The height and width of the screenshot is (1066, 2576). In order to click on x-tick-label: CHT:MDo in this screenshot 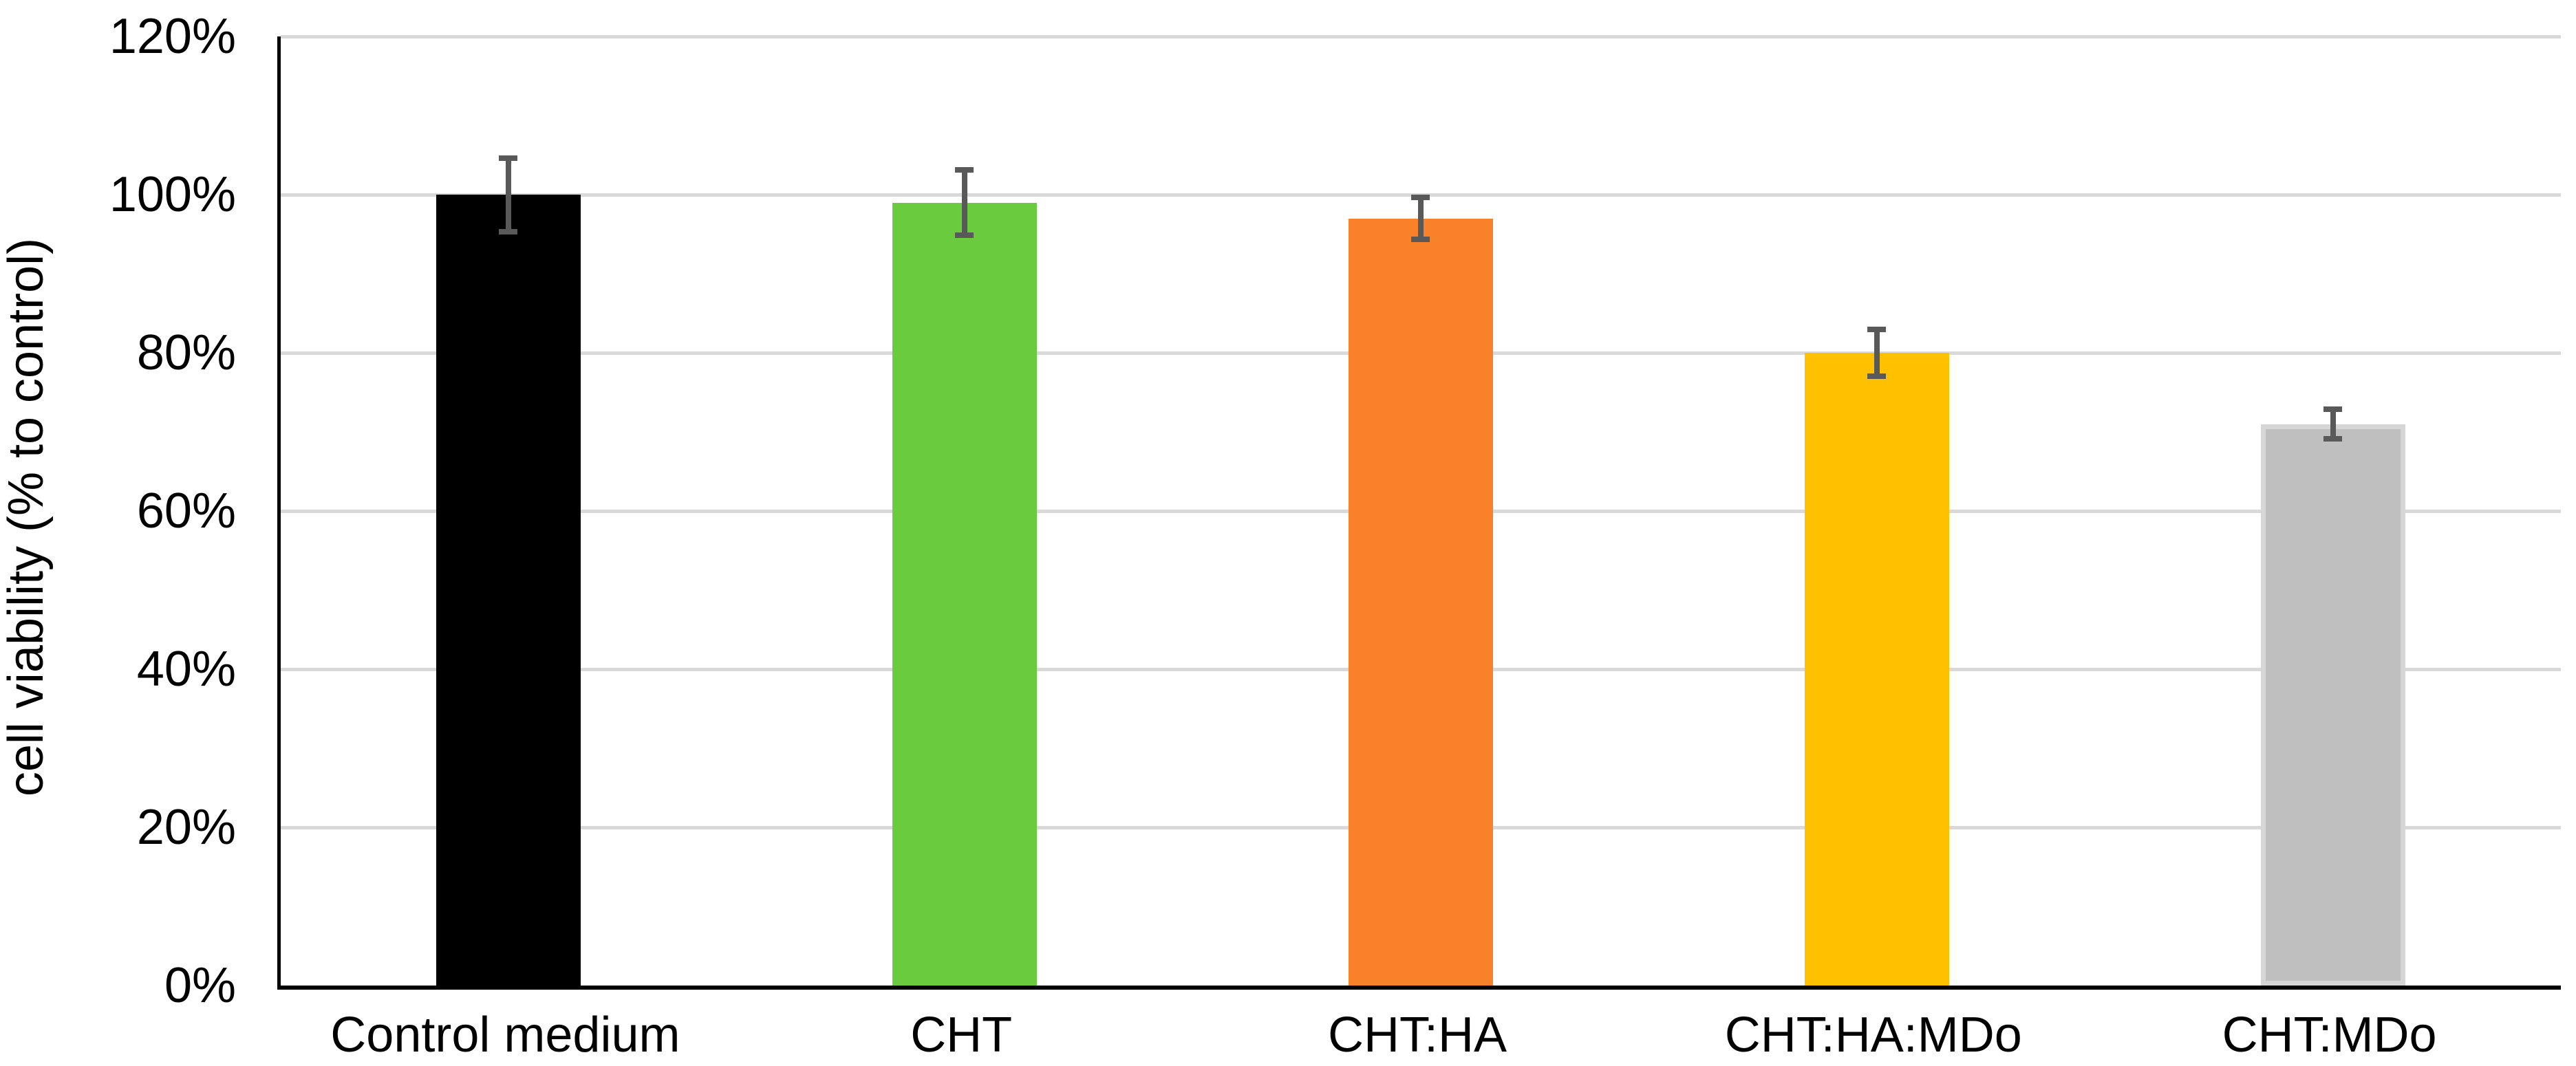, I will do `click(2329, 1035)`.